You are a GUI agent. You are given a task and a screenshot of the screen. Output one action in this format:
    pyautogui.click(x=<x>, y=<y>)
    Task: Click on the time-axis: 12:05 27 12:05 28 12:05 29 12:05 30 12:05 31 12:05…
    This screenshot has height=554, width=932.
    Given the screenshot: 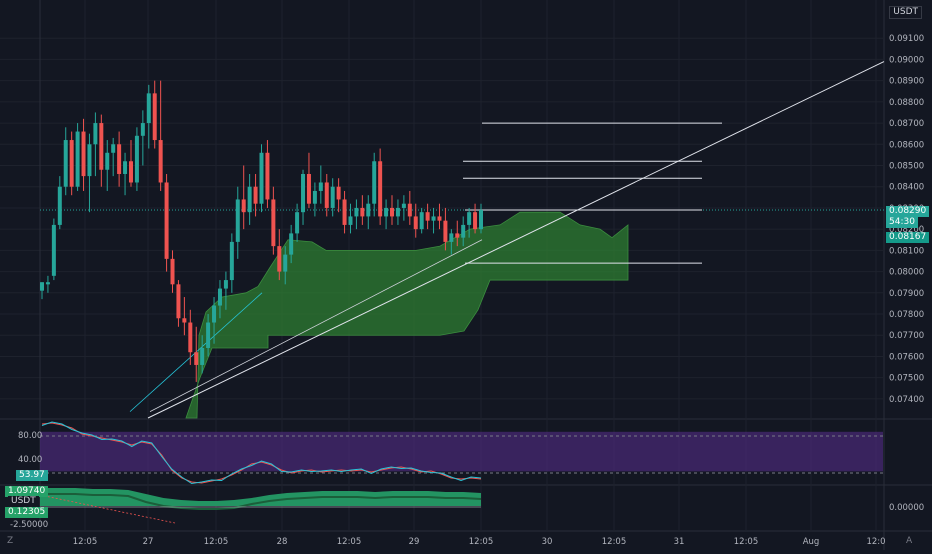 What is the action you would take?
    pyautogui.click(x=479, y=542)
    